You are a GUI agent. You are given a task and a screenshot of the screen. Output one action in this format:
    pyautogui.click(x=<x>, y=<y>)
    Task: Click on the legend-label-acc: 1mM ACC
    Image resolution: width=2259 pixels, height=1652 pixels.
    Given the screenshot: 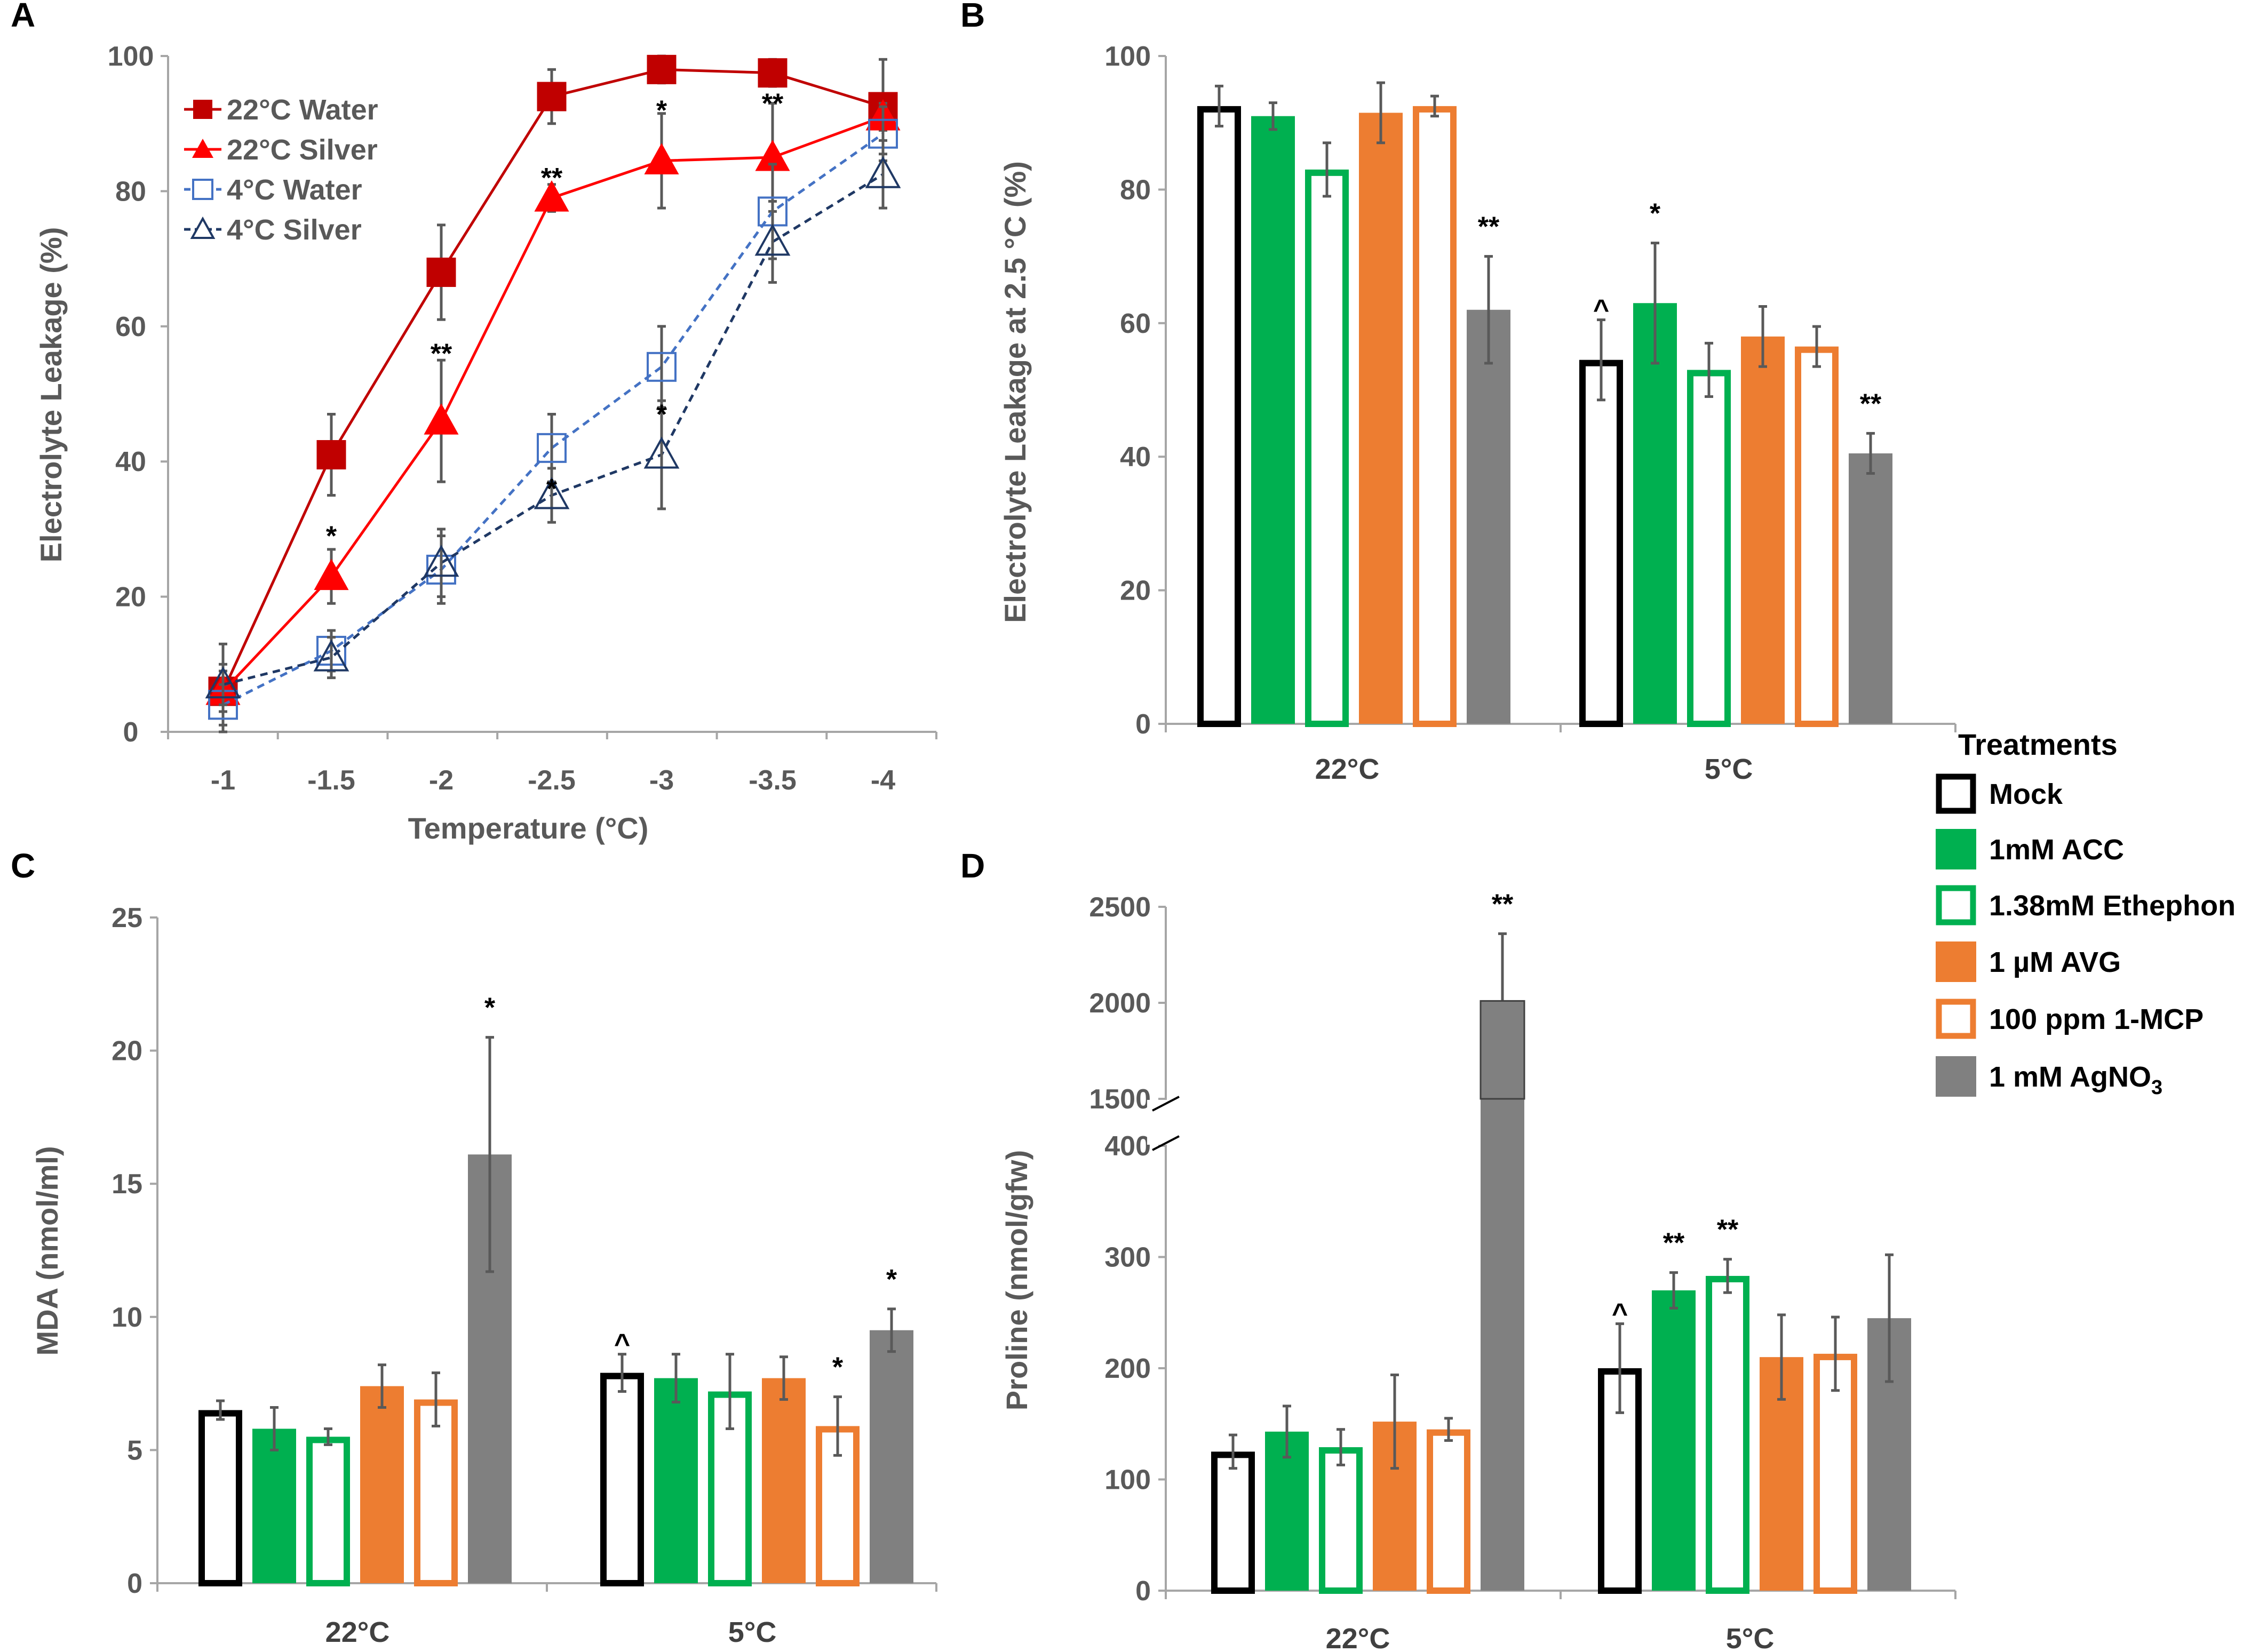 What is the action you would take?
    pyautogui.click(x=2056, y=850)
    